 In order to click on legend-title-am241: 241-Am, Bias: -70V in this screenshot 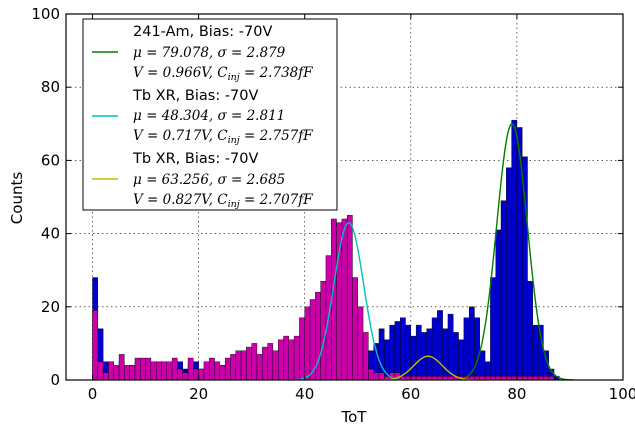, I will do `click(202, 32)`.